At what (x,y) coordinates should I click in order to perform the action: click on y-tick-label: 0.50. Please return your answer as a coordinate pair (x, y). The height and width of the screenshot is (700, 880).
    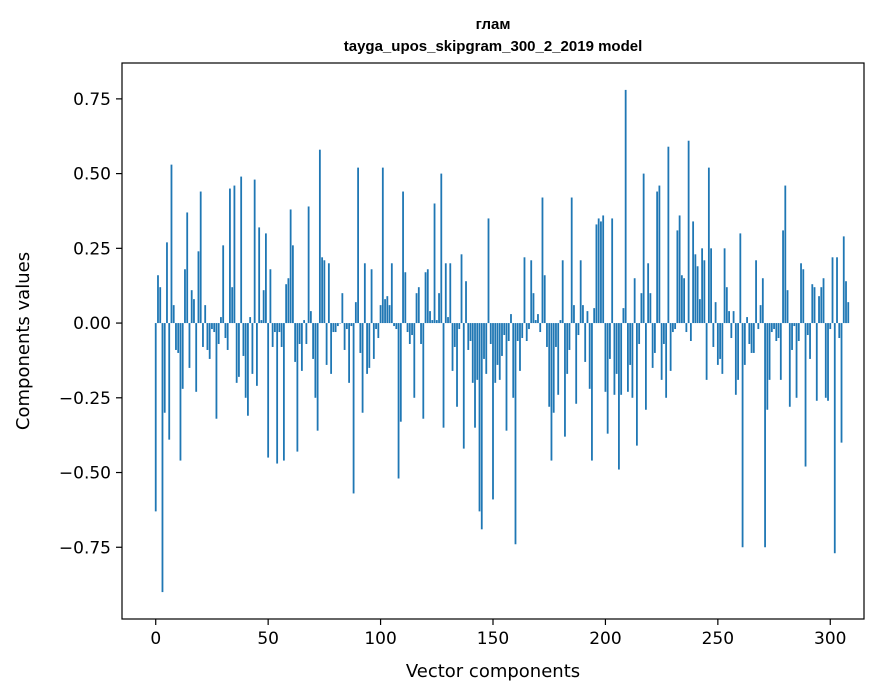
    Looking at the image, I should click on (92, 175).